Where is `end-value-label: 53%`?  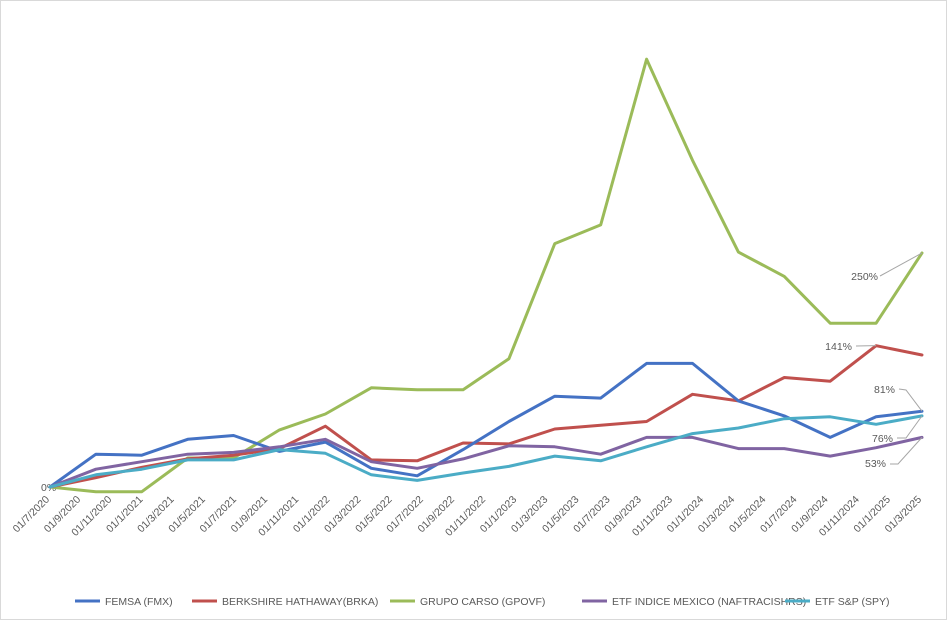
end-value-label: 53% is located at coordinates (875, 464).